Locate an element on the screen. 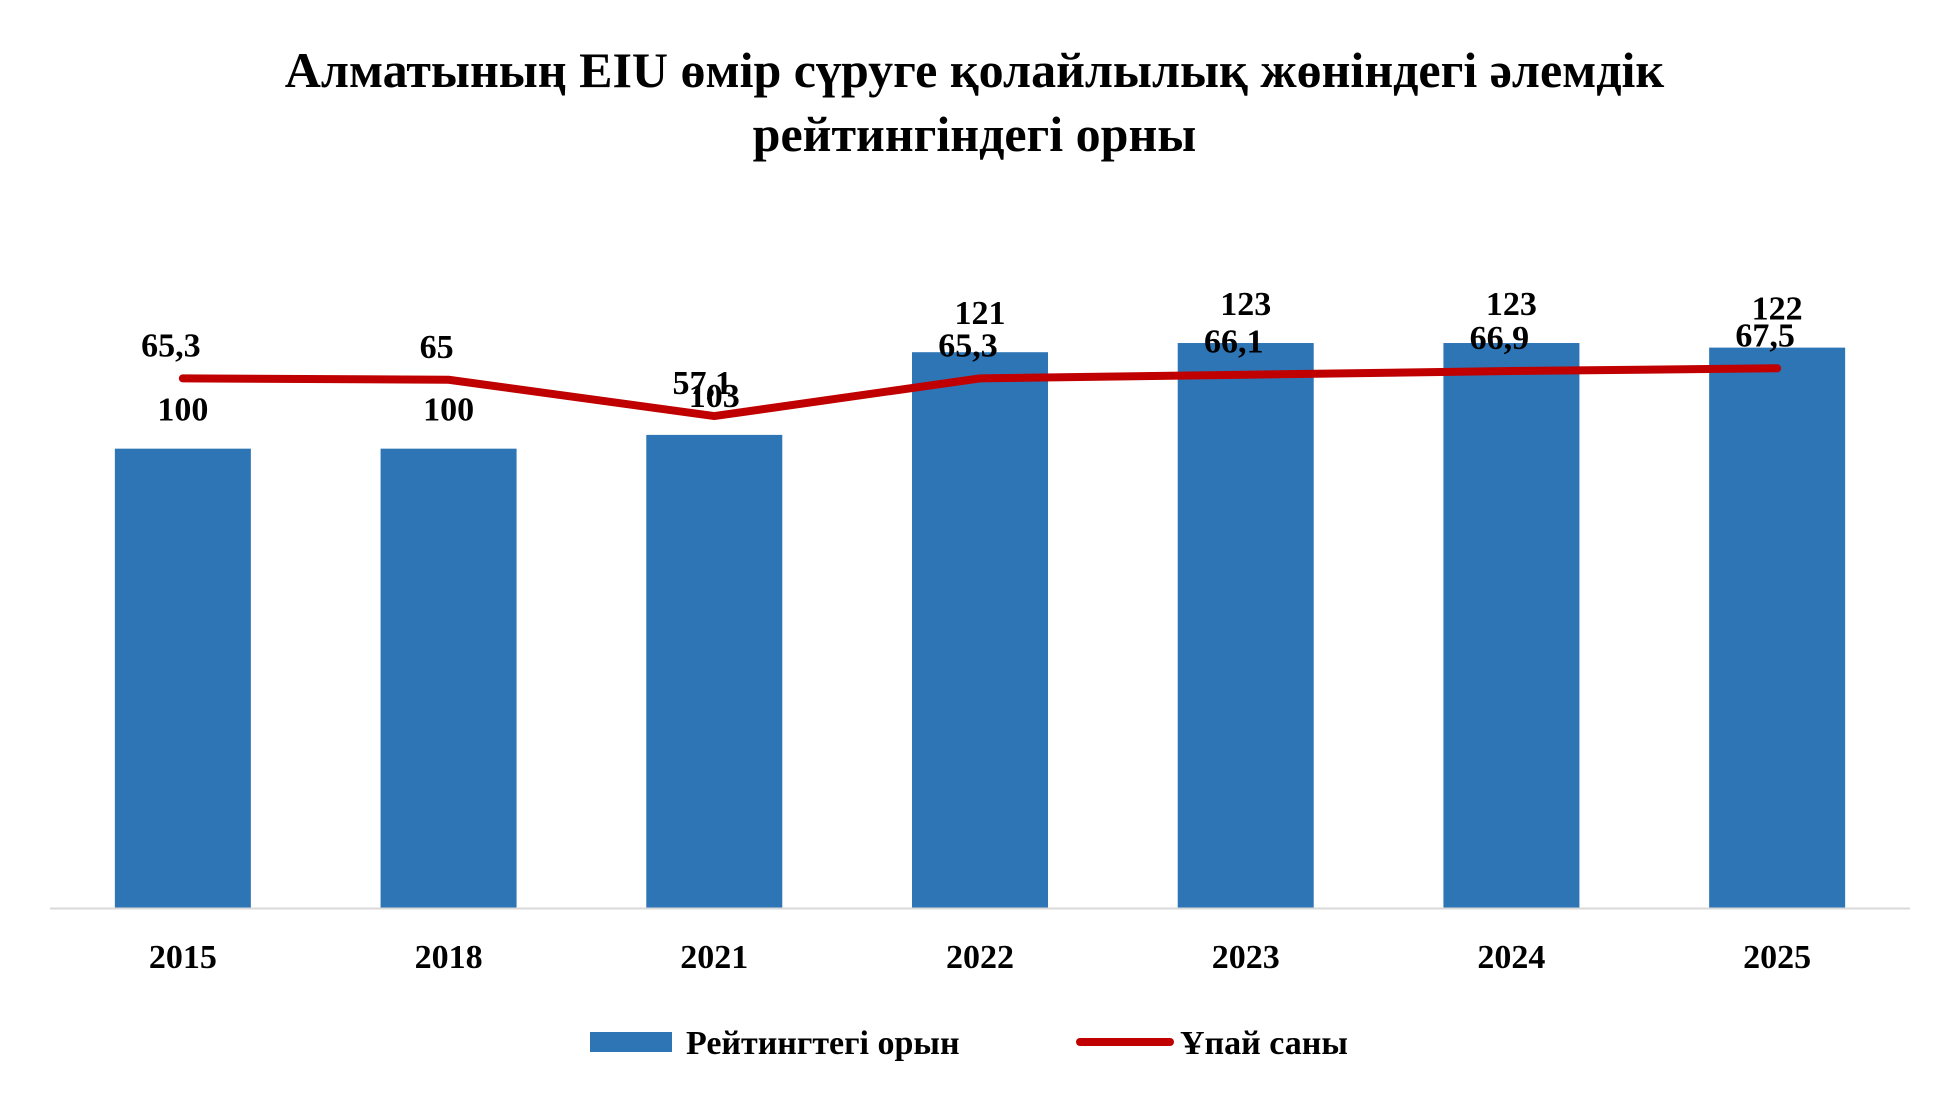 This screenshot has width=1949, height=1103. bar-label-2023: 123 is located at coordinates (1245, 304).